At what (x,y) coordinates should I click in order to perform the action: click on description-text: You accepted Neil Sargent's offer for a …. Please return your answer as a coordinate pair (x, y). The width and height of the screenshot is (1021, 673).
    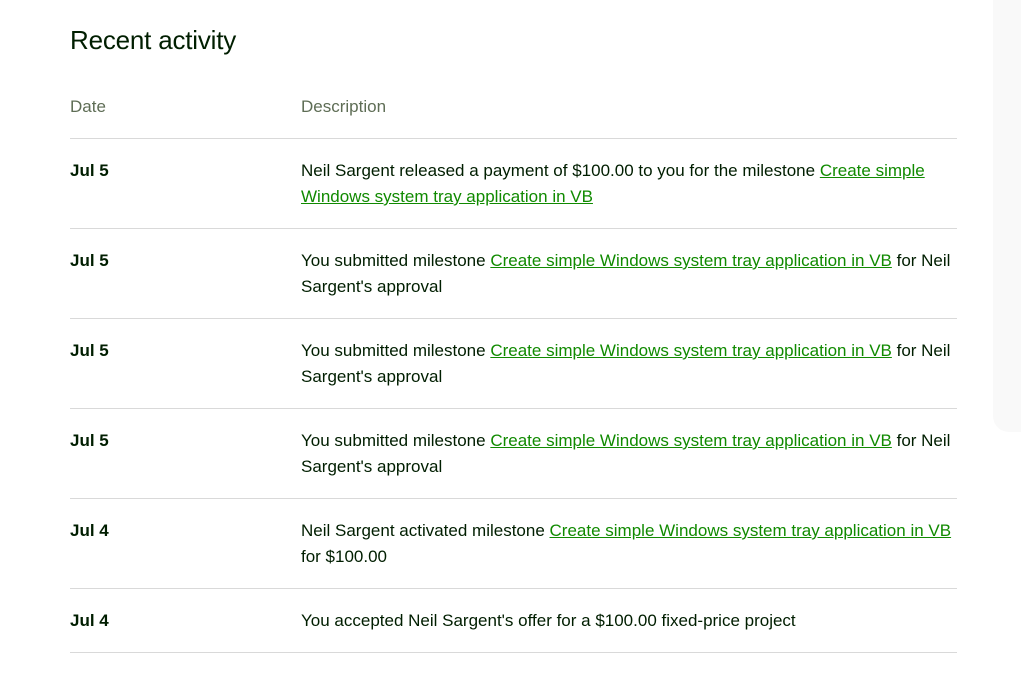
    Looking at the image, I should click on (548, 620).